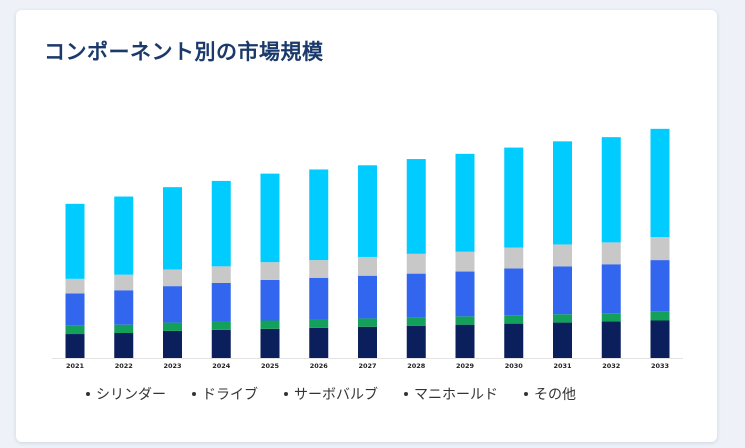 The width and height of the screenshot is (745, 448). What do you see at coordinates (465, 366) in the screenshot?
I see `x-tick-label: 2029` at bounding box center [465, 366].